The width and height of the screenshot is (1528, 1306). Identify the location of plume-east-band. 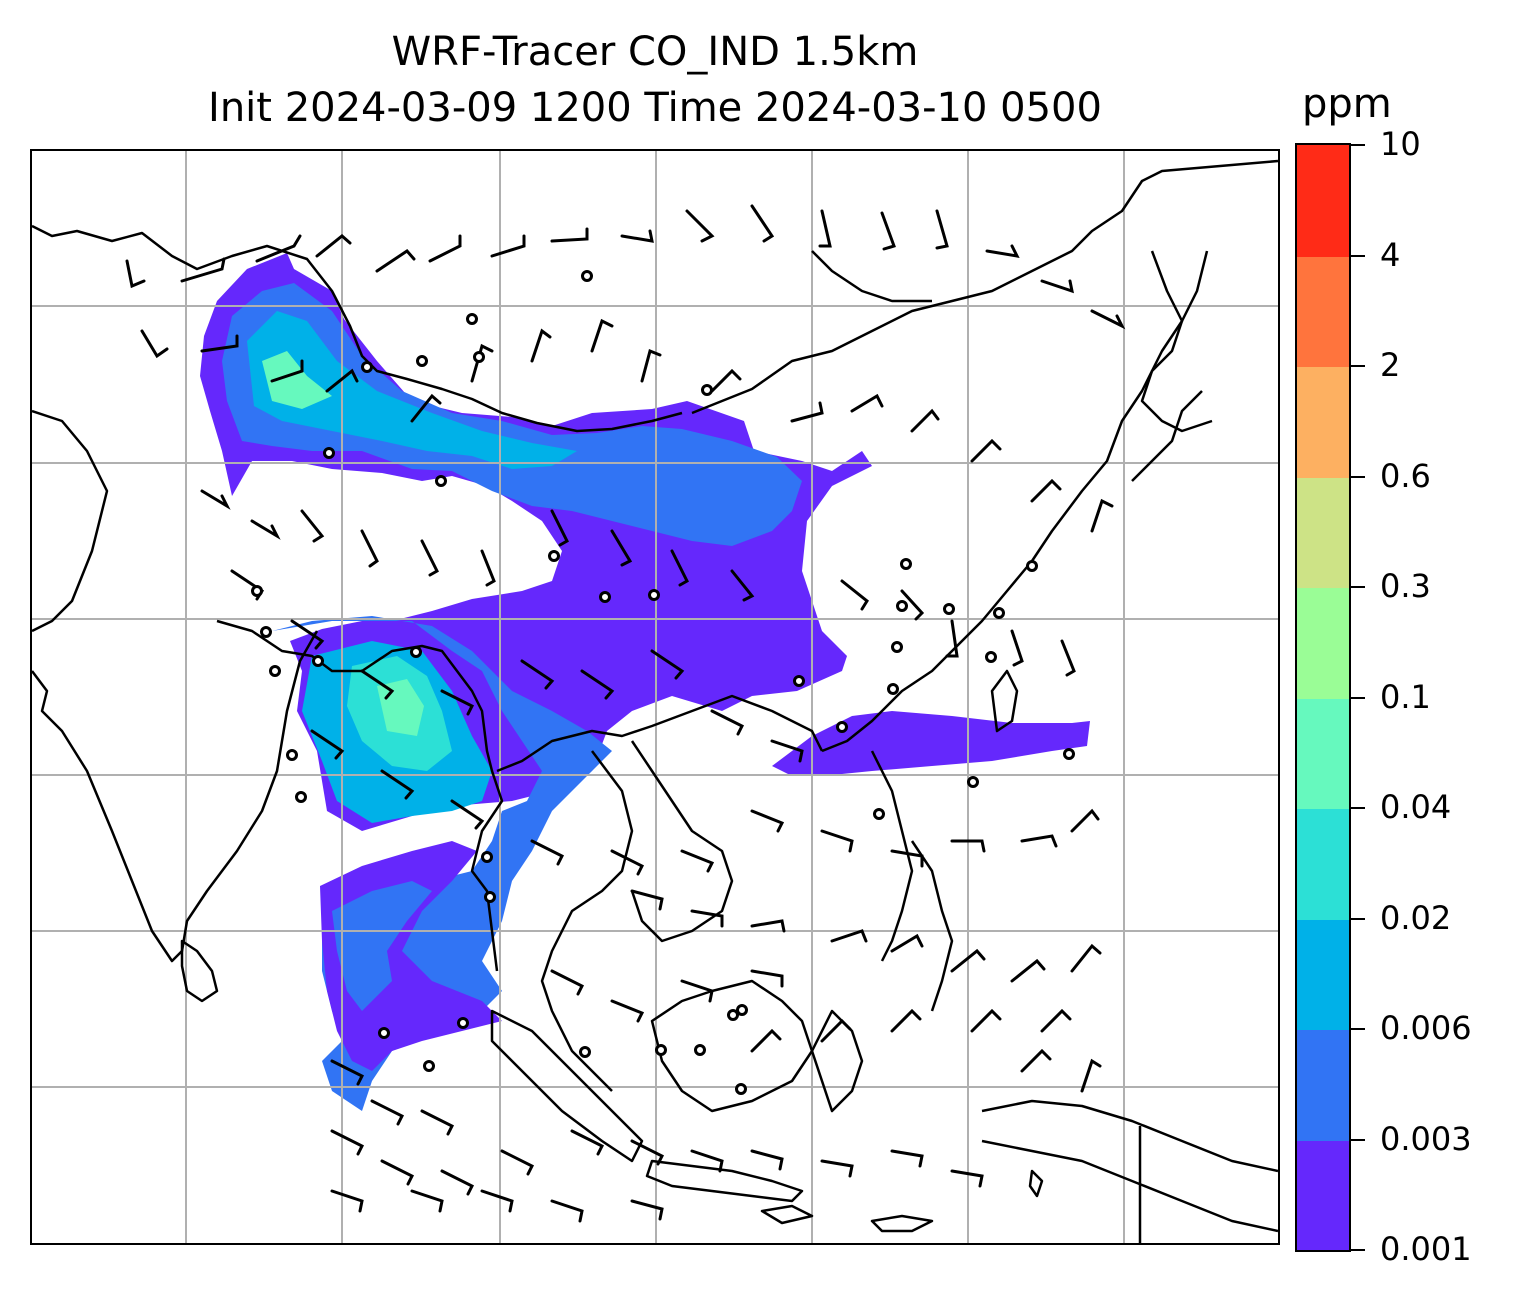
(931, 743).